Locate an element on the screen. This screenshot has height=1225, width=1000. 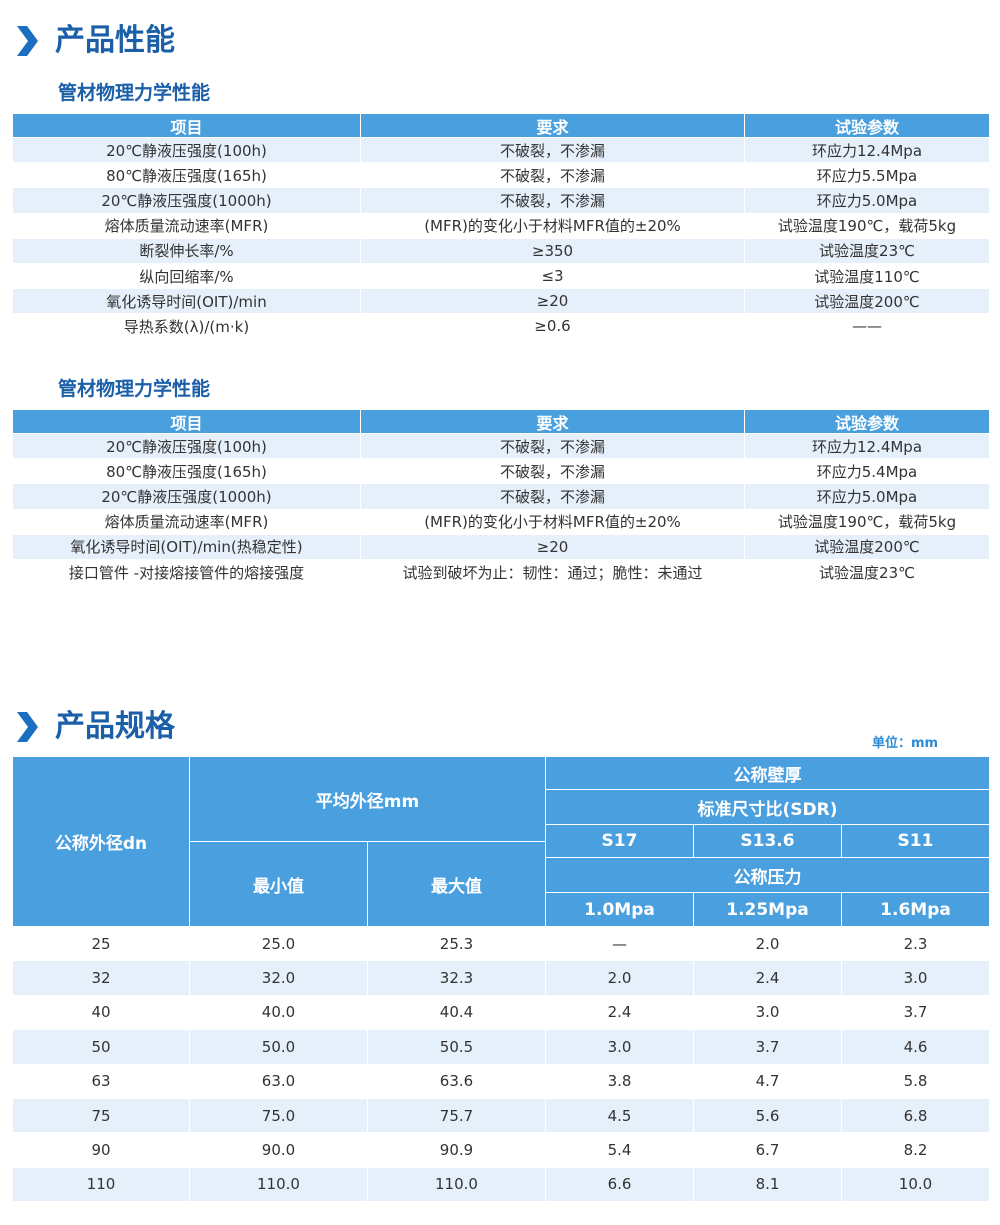
table-cell: 6.6 is located at coordinates (620, 1185).